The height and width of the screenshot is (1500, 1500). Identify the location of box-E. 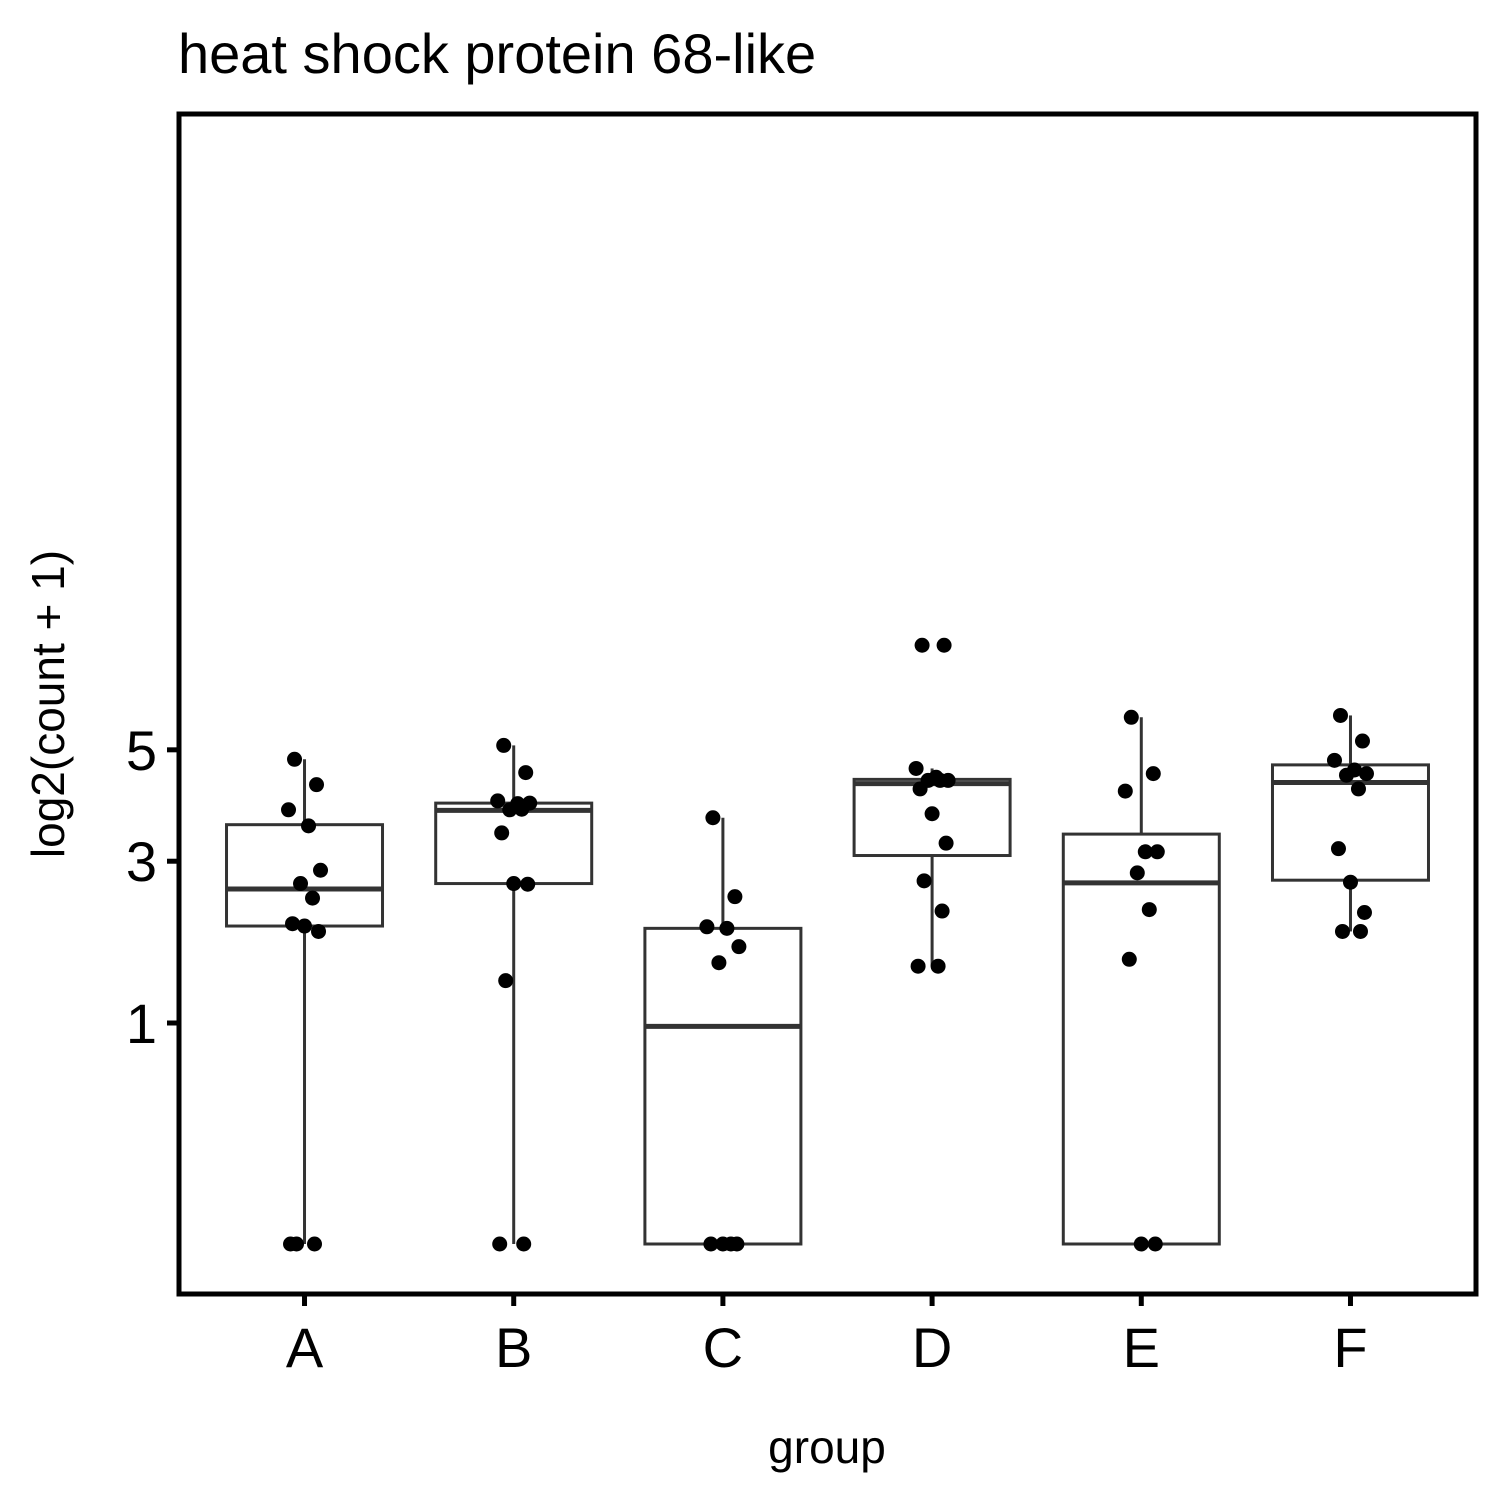
(1141, 981).